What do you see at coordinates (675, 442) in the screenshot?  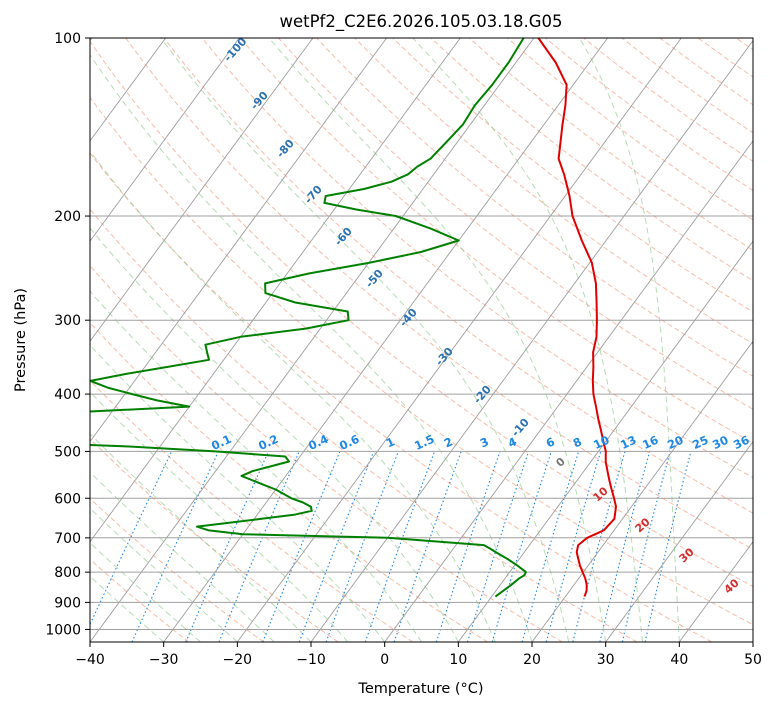 I see `mixing-ratio-label: 20` at bounding box center [675, 442].